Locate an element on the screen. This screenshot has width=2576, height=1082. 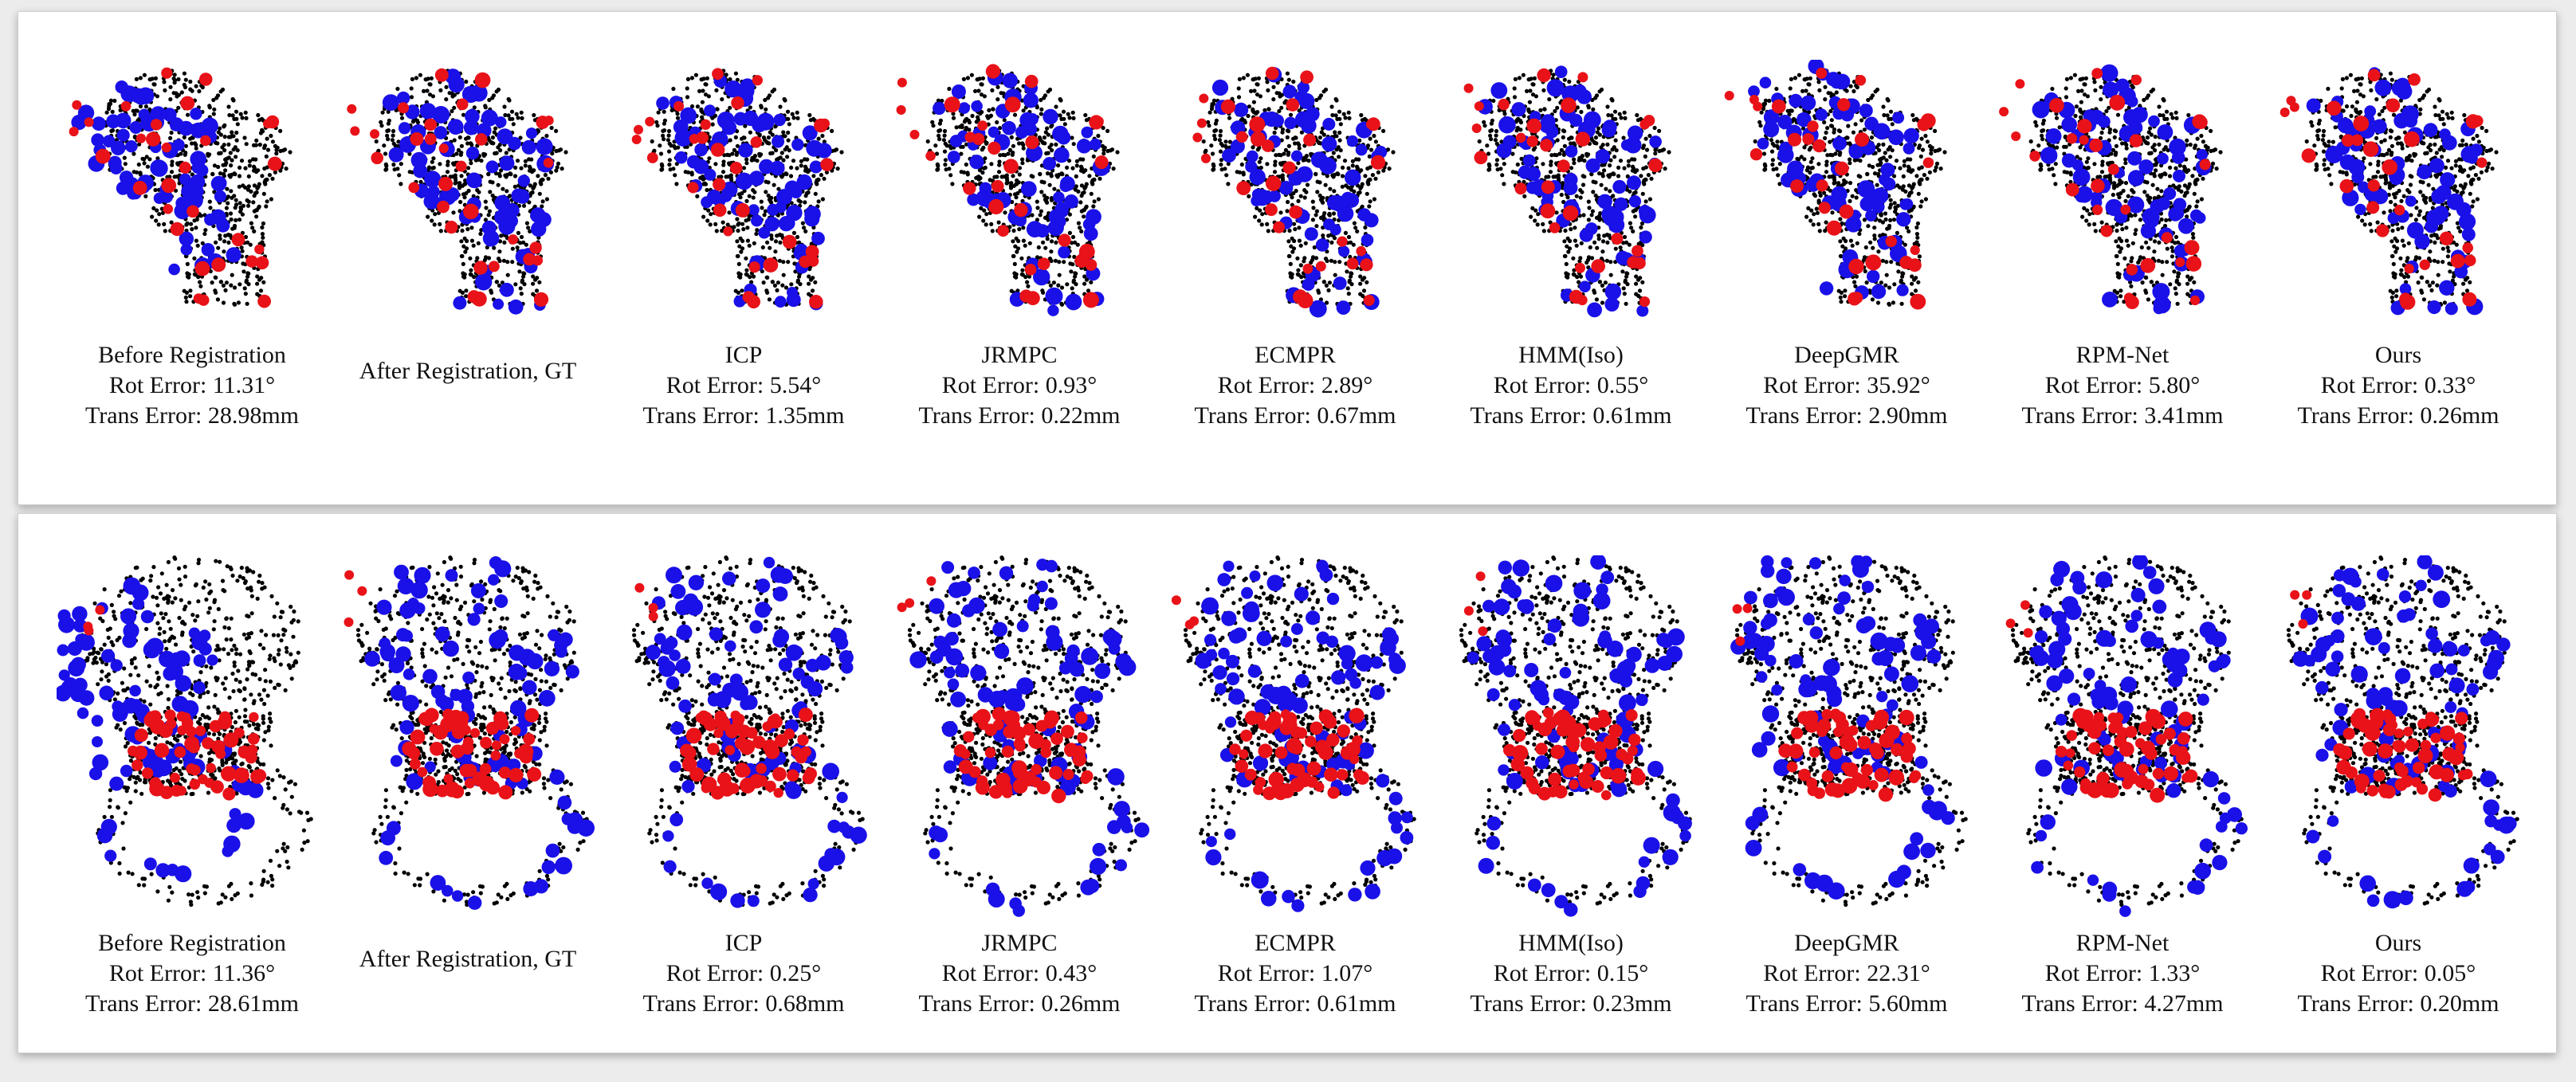
result-hip-1: After Registration, GT is located at coordinates (467, 783).